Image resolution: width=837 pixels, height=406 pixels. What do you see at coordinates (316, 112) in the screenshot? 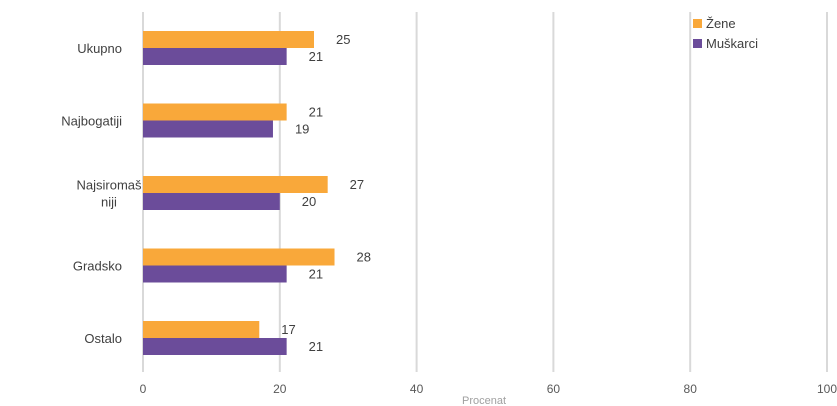
I see `data-label-zene-1: 21` at bounding box center [316, 112].